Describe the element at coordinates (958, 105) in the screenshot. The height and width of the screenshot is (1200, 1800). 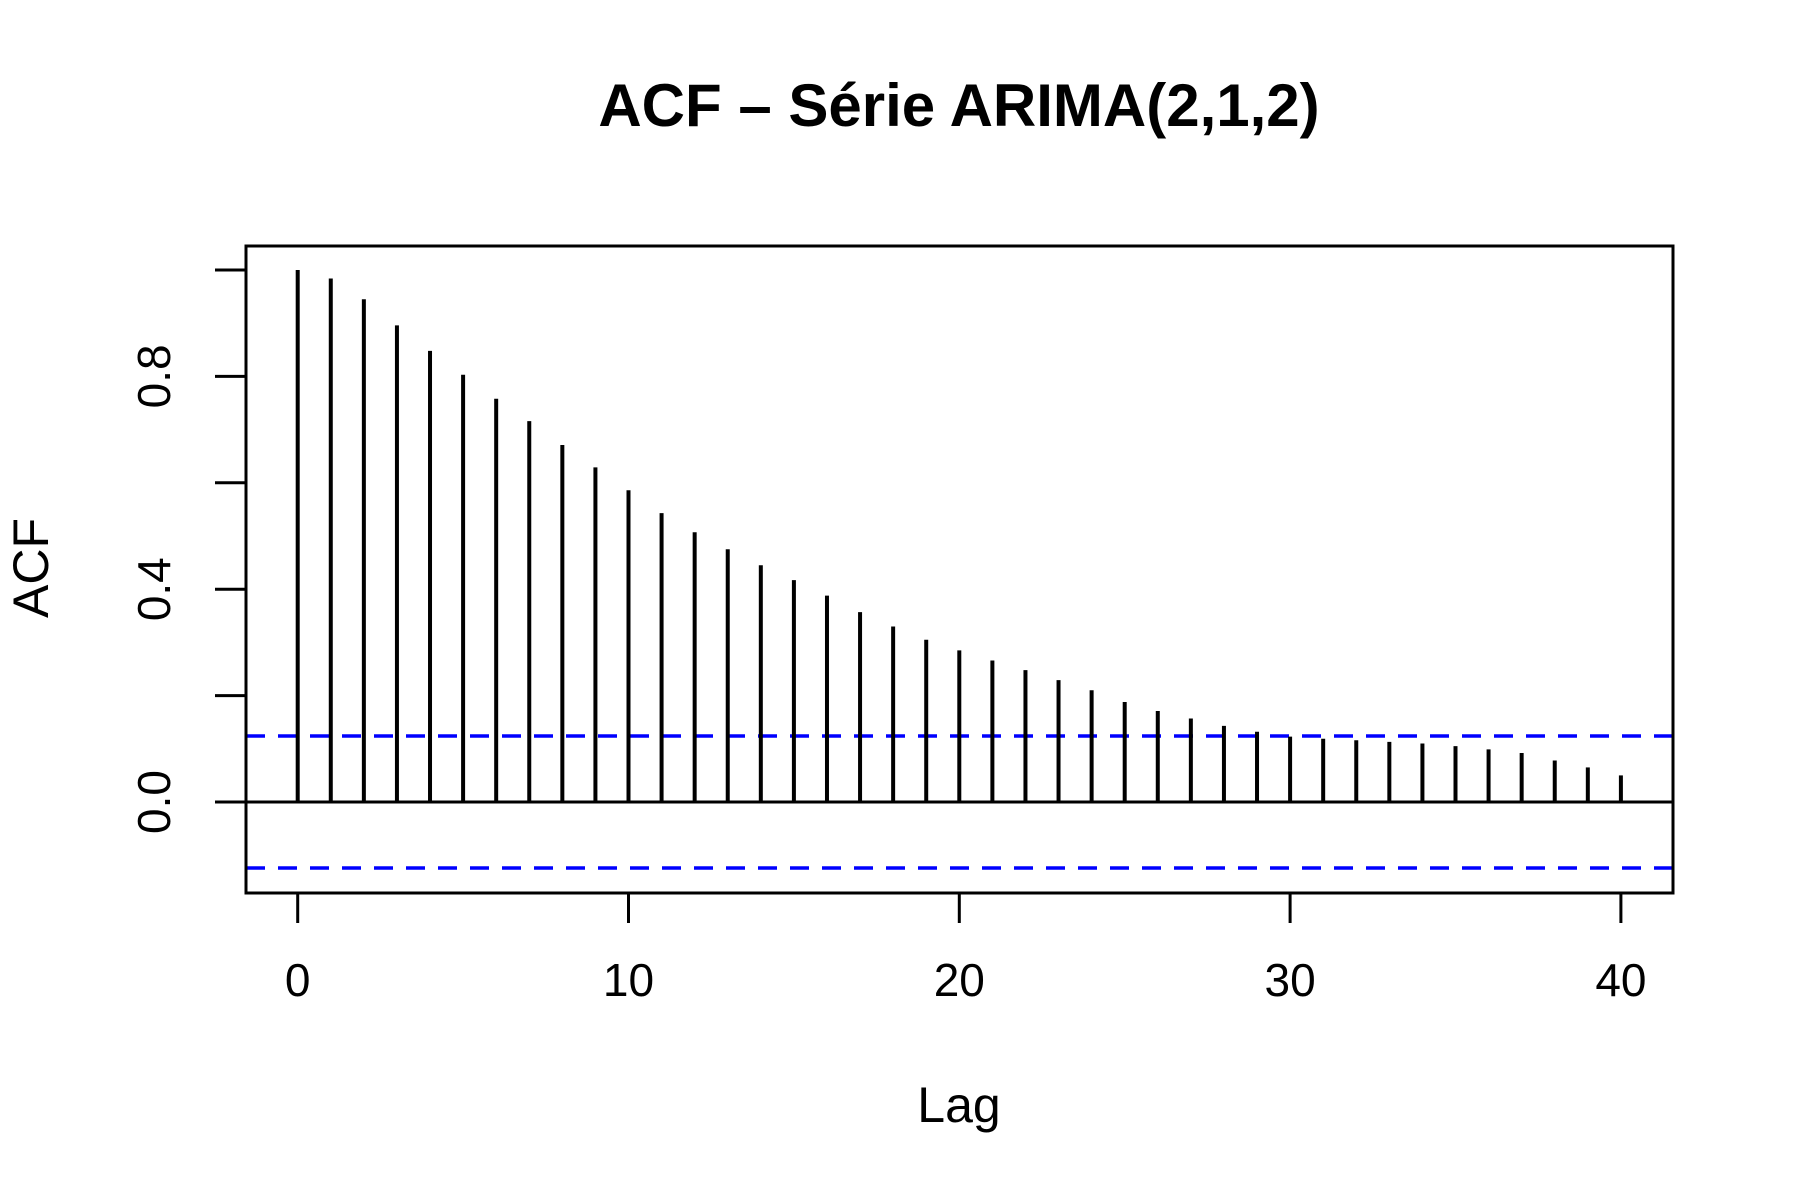
I see `chart-title: ACF – Série ARIMA(2,1,2)` at that location.